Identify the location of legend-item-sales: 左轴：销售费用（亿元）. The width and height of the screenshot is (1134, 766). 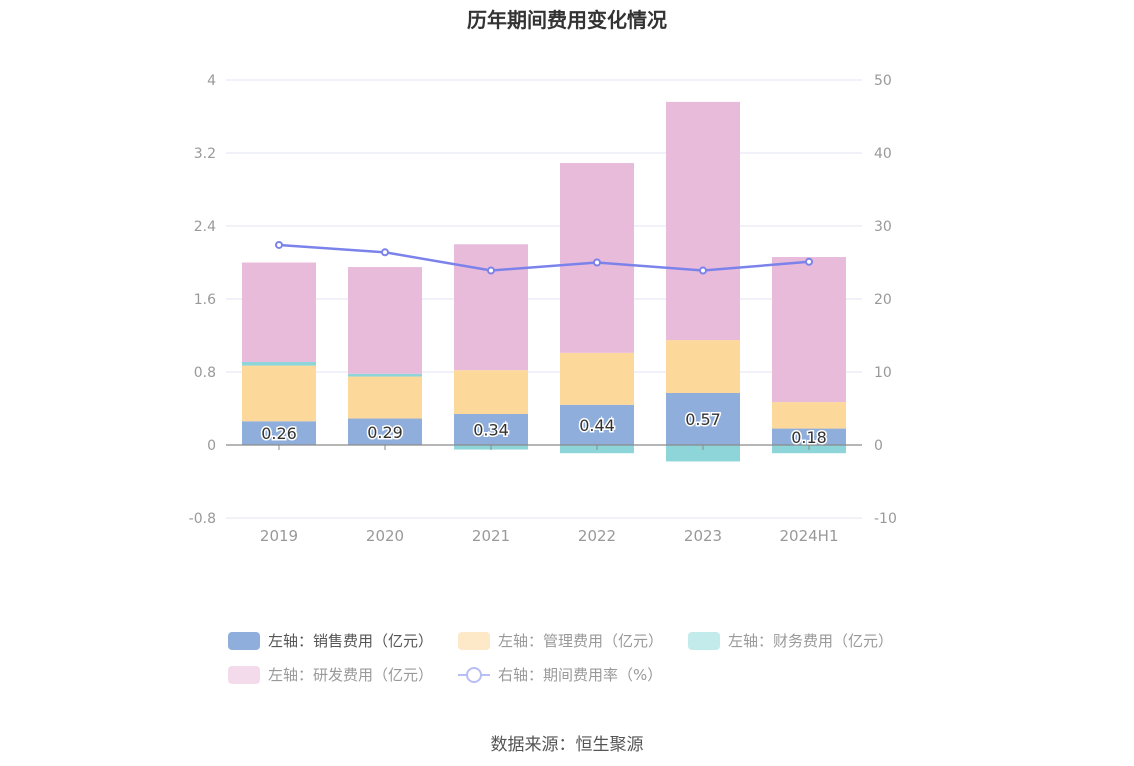
(330, 640).